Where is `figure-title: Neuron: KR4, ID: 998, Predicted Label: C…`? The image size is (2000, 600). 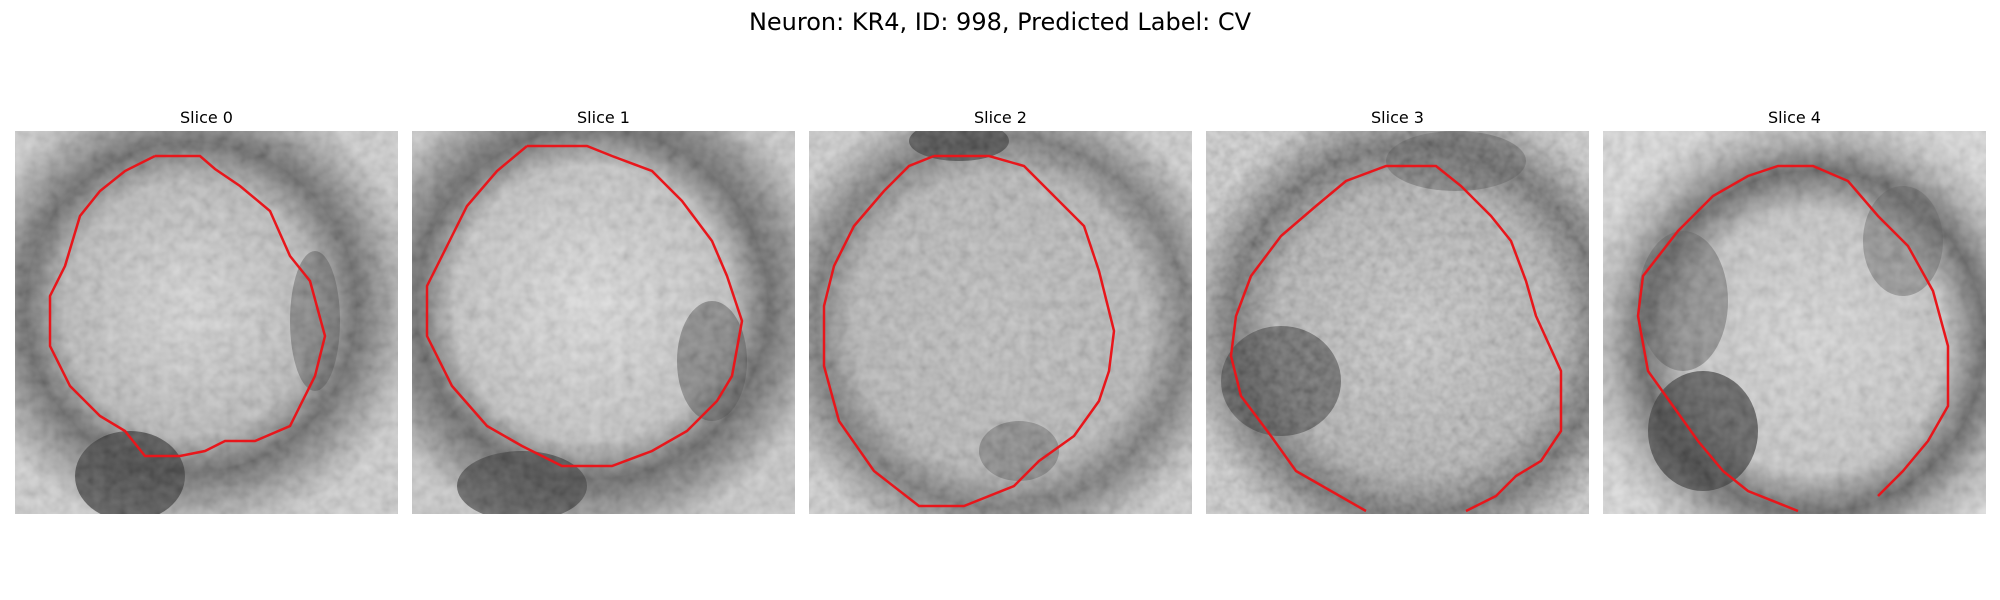
figure-title: Neuron: KR4, ID: 998, Predicted Label: C… is located at coordinates (1000, 22).